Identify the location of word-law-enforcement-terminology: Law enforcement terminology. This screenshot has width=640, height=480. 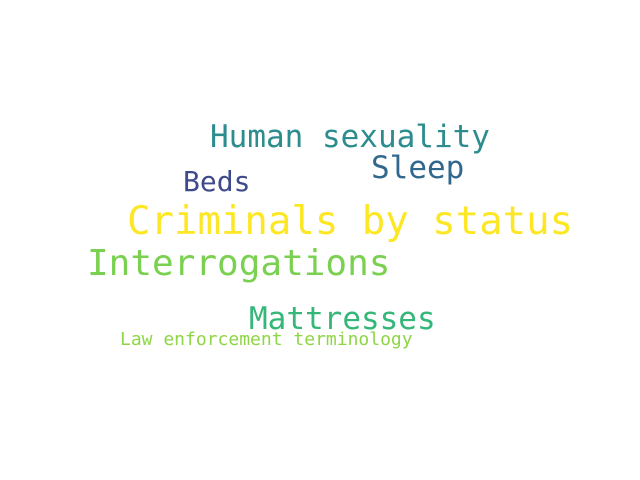
(266, 339).